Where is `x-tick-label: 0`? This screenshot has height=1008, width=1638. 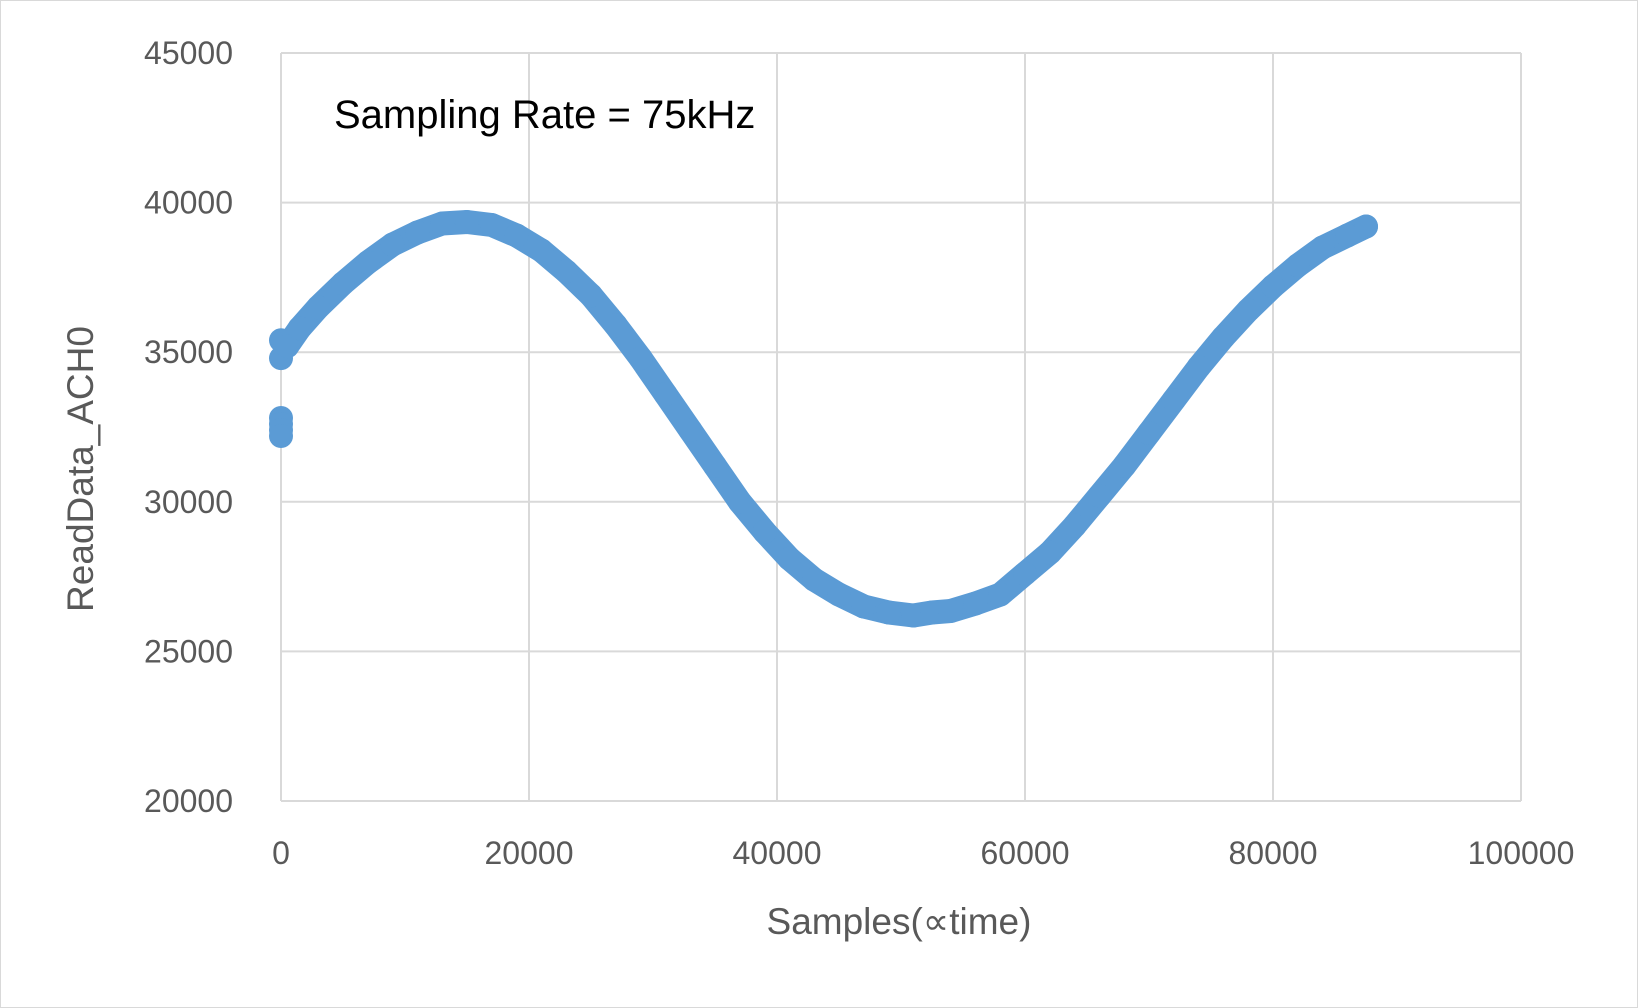 x-tick-label: 0 is located at coordinates (281, 853).